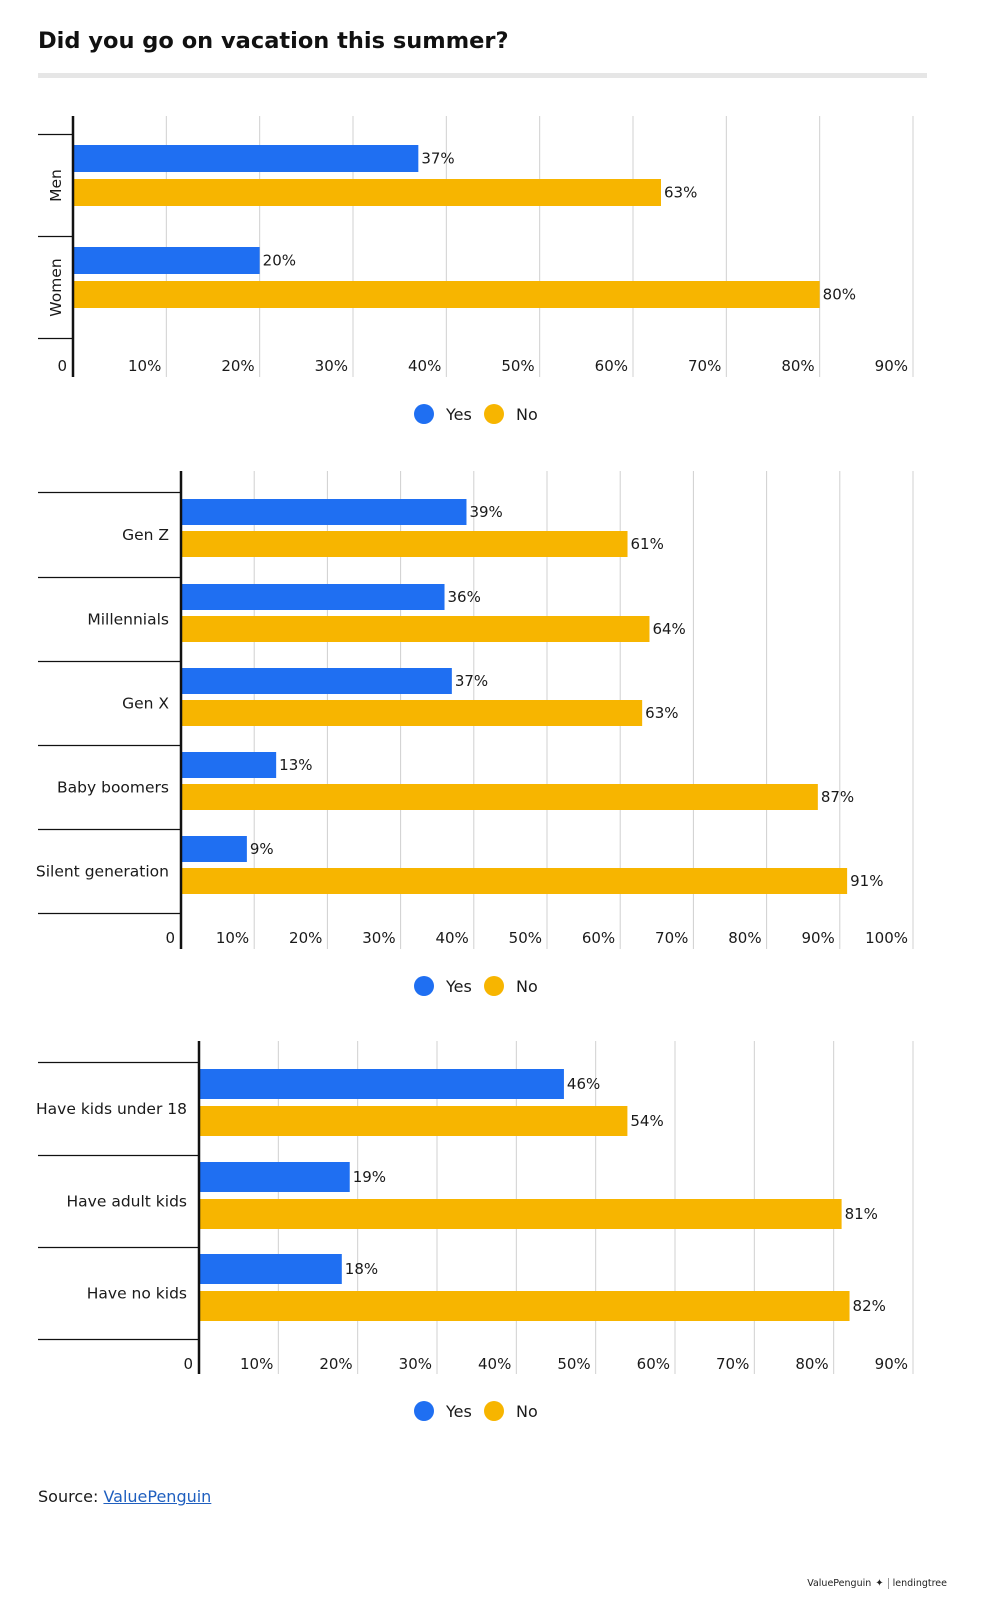  Describe the element at coordinates (482, 75) in the screenshot. I see `title-divider` at that location.